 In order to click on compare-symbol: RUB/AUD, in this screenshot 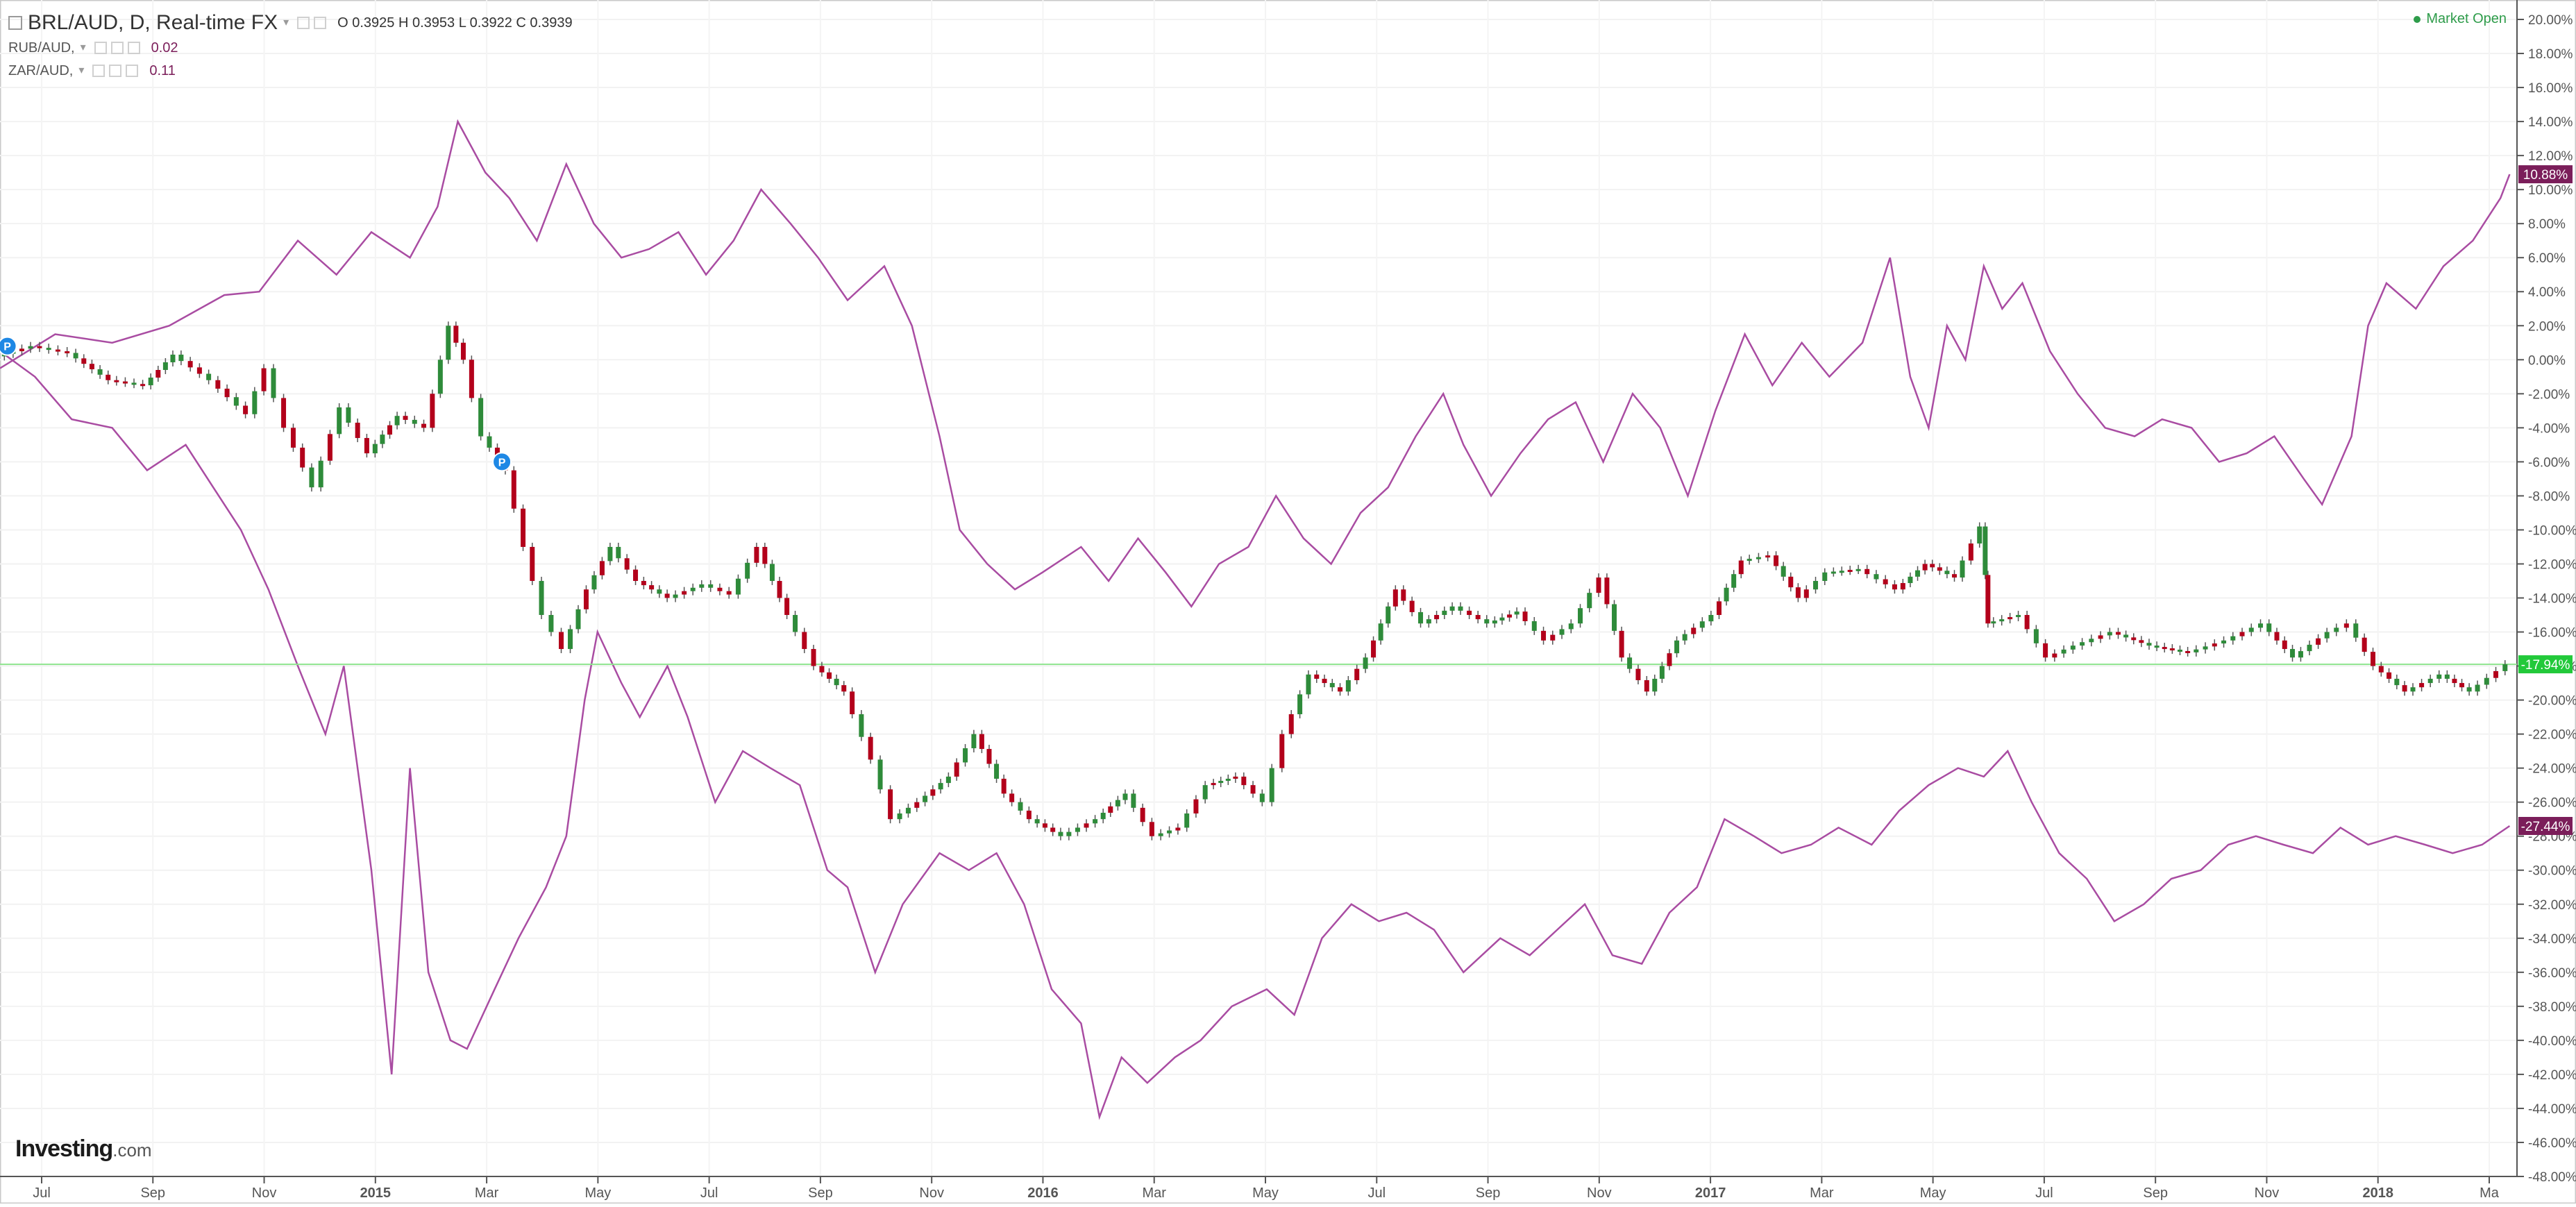, I will do `click(41, 48)`.